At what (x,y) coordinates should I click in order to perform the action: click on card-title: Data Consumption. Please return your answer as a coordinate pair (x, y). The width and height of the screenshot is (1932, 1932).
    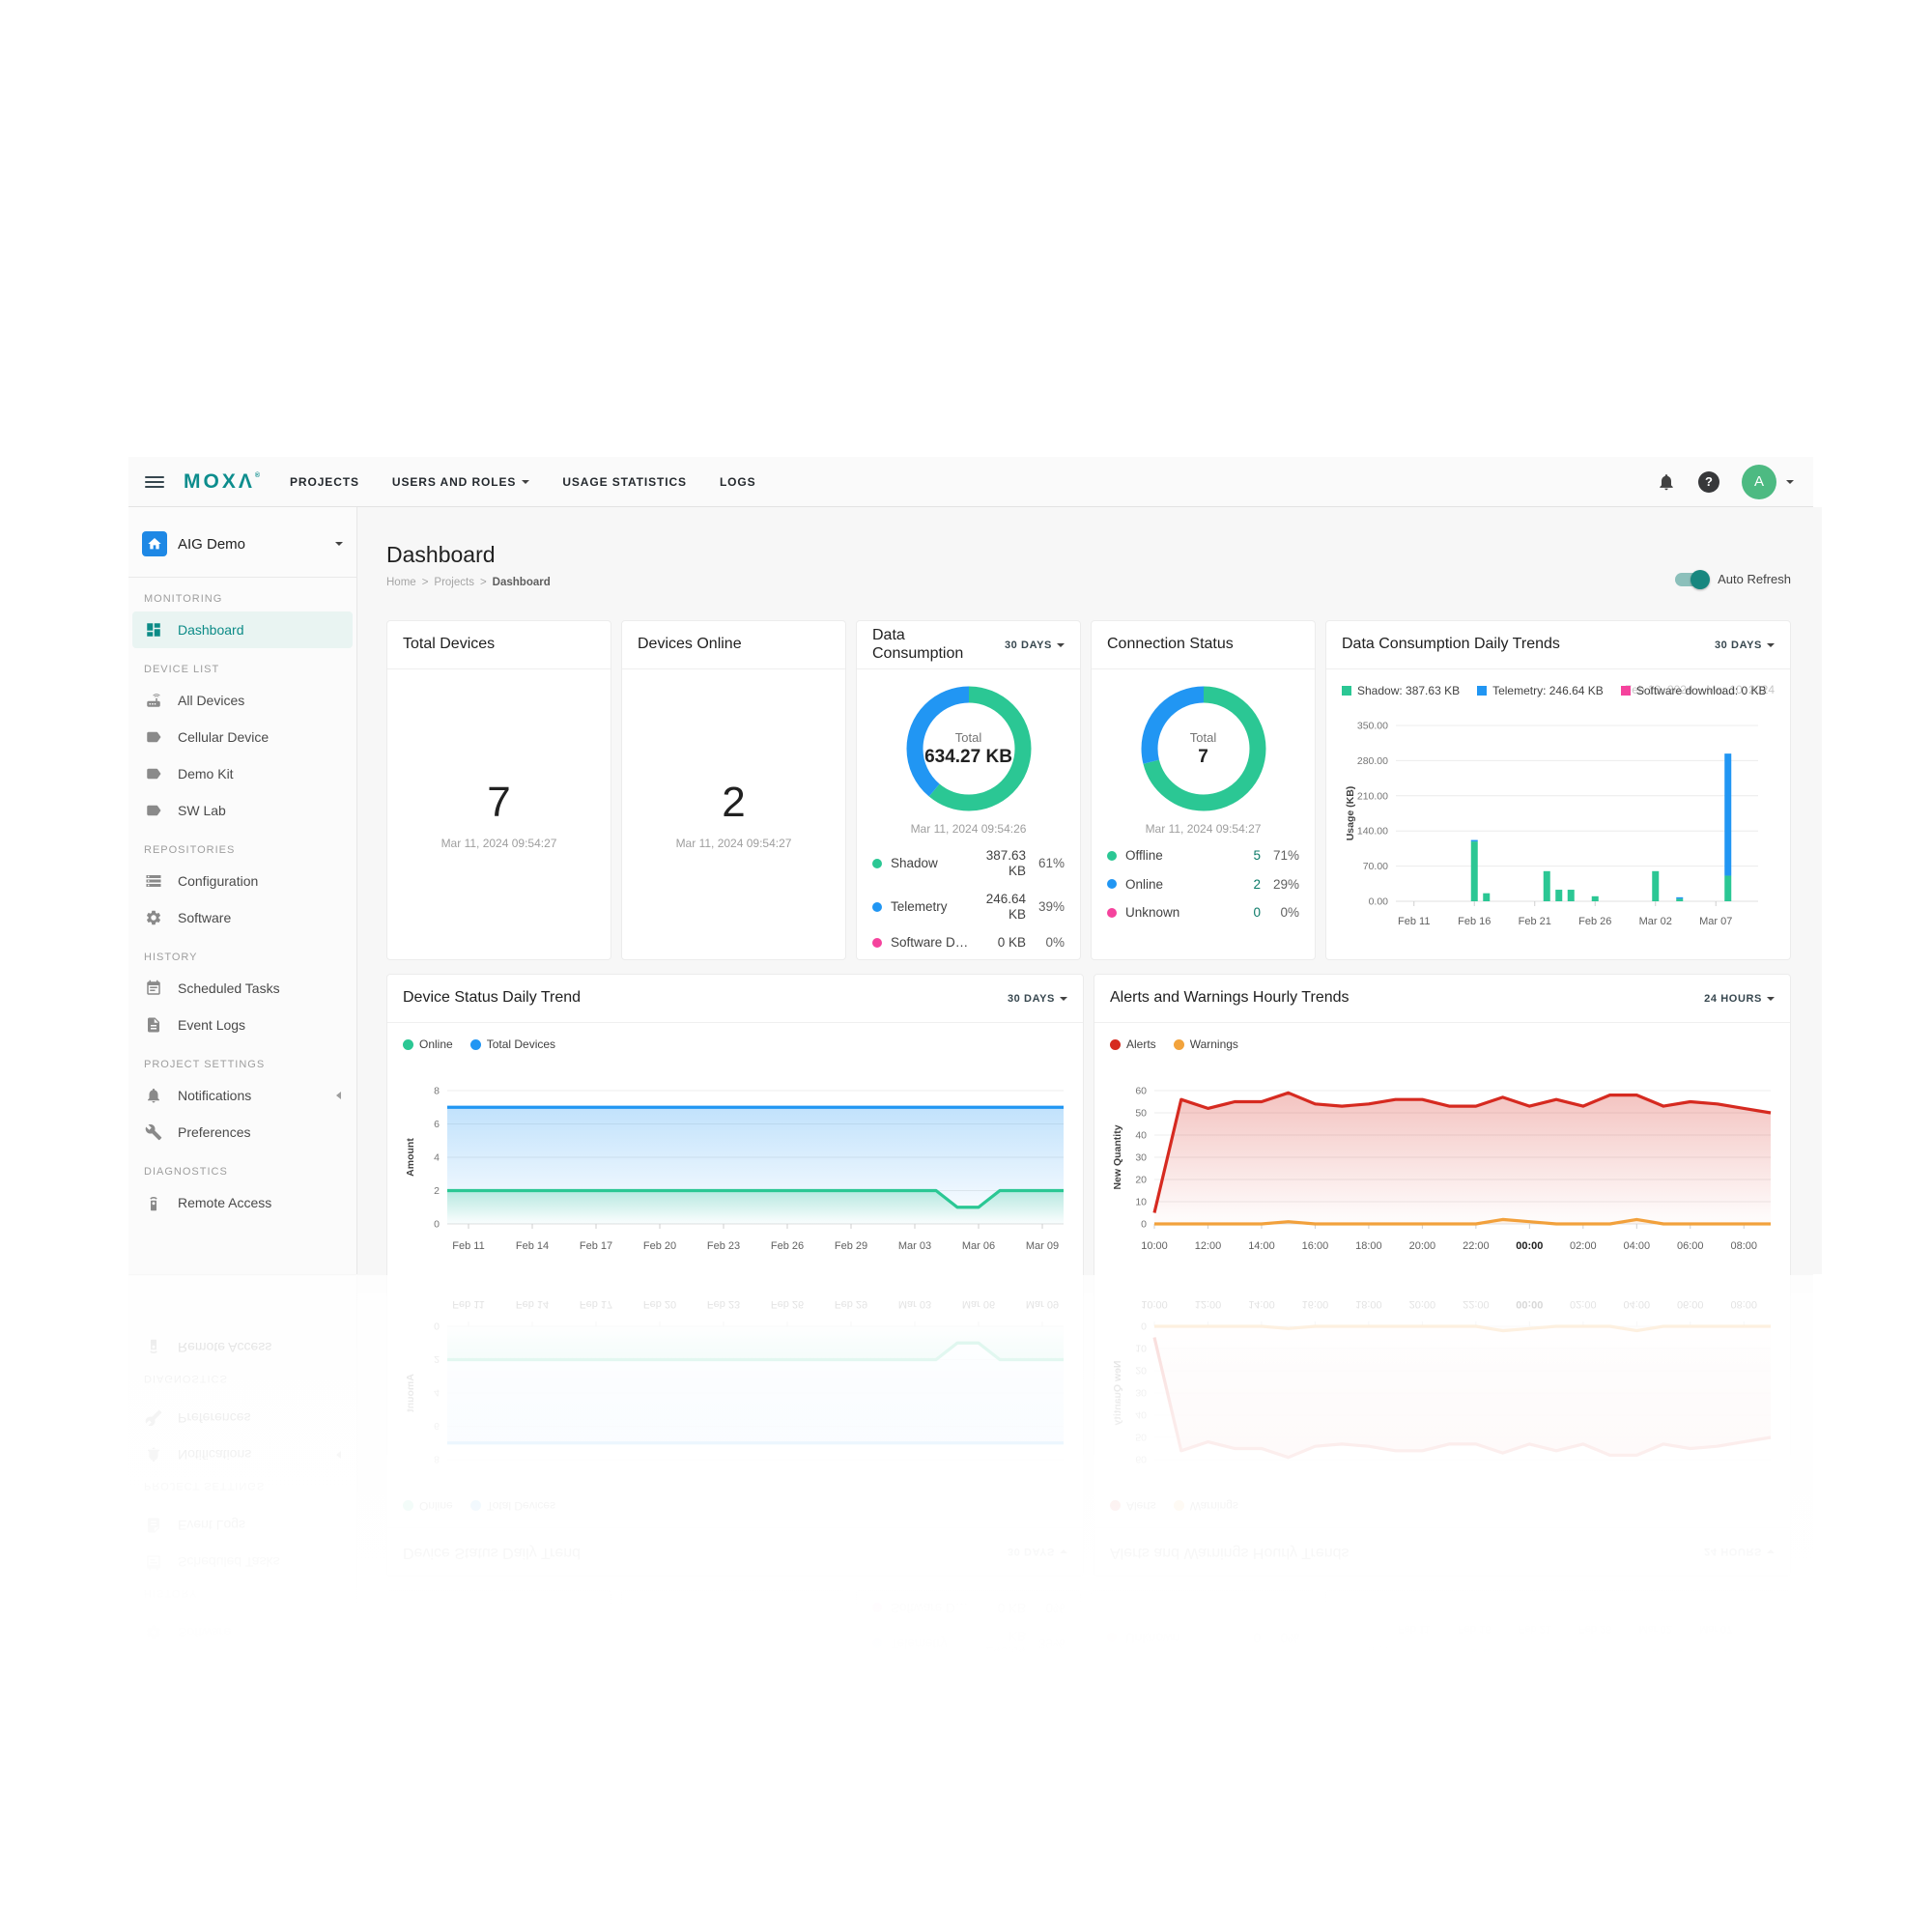
    Looking at the image, I should click on (918, 644).